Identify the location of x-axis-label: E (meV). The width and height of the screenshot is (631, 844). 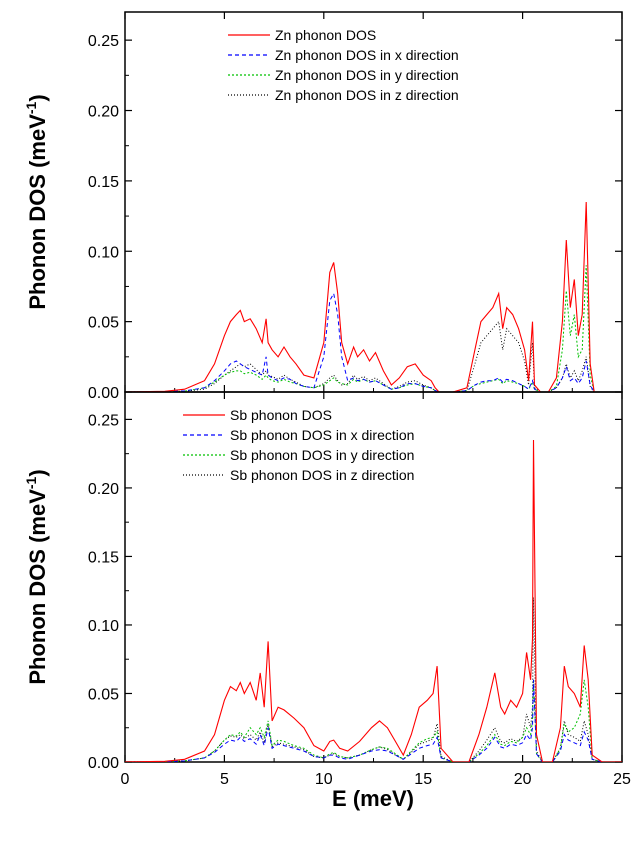
(373, 798).